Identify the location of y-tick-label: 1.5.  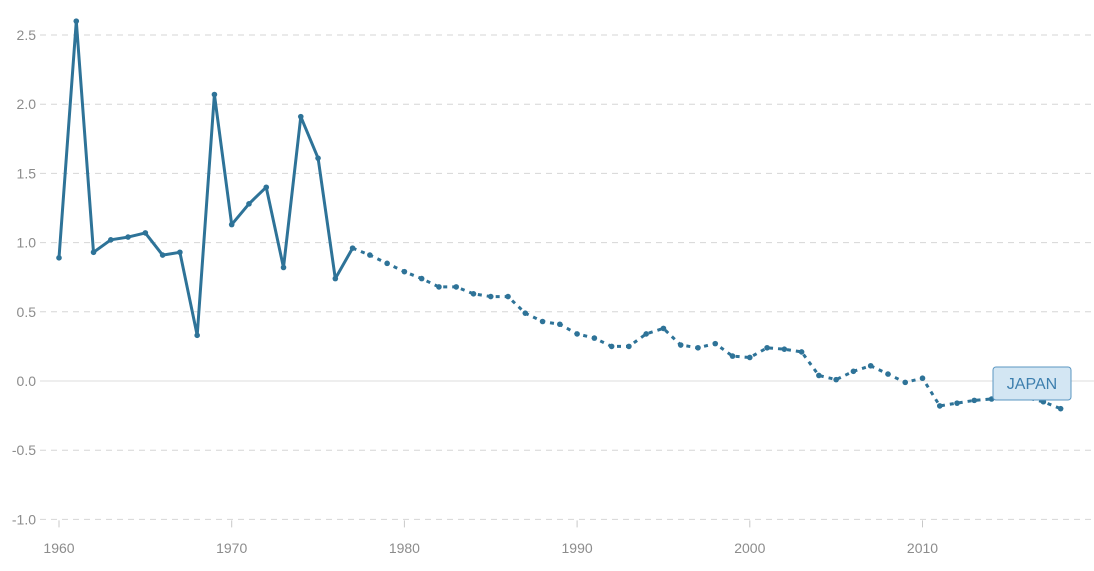
(27, 173).